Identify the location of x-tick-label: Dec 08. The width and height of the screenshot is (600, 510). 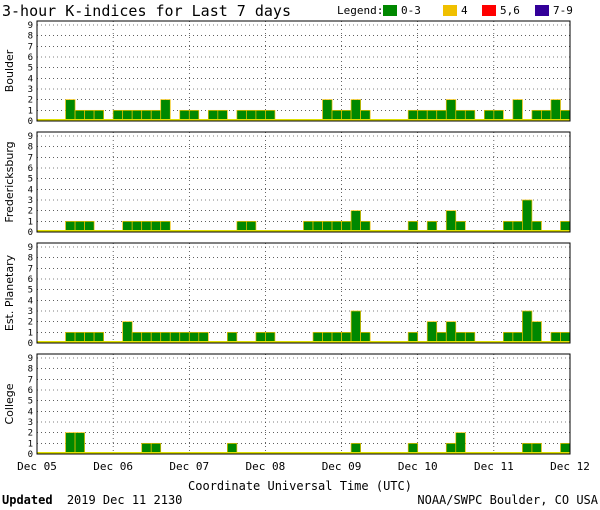
(266, 466).